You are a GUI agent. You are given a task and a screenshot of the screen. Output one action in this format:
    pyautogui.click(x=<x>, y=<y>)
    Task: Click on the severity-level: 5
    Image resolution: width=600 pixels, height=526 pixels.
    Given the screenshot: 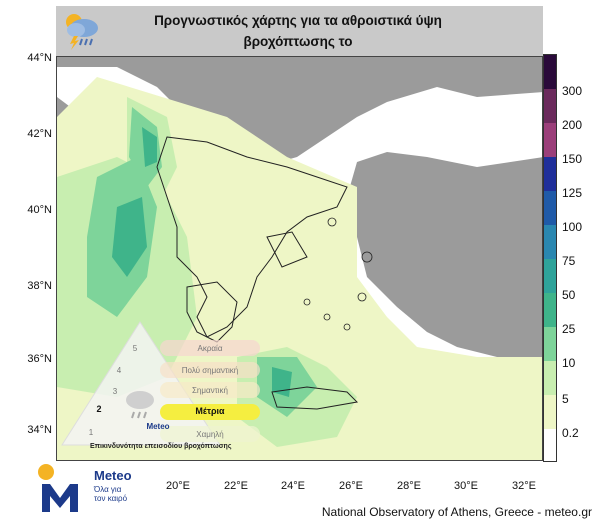 What is the action you would take?
    pyautogui.click(x=135, y=348)
    